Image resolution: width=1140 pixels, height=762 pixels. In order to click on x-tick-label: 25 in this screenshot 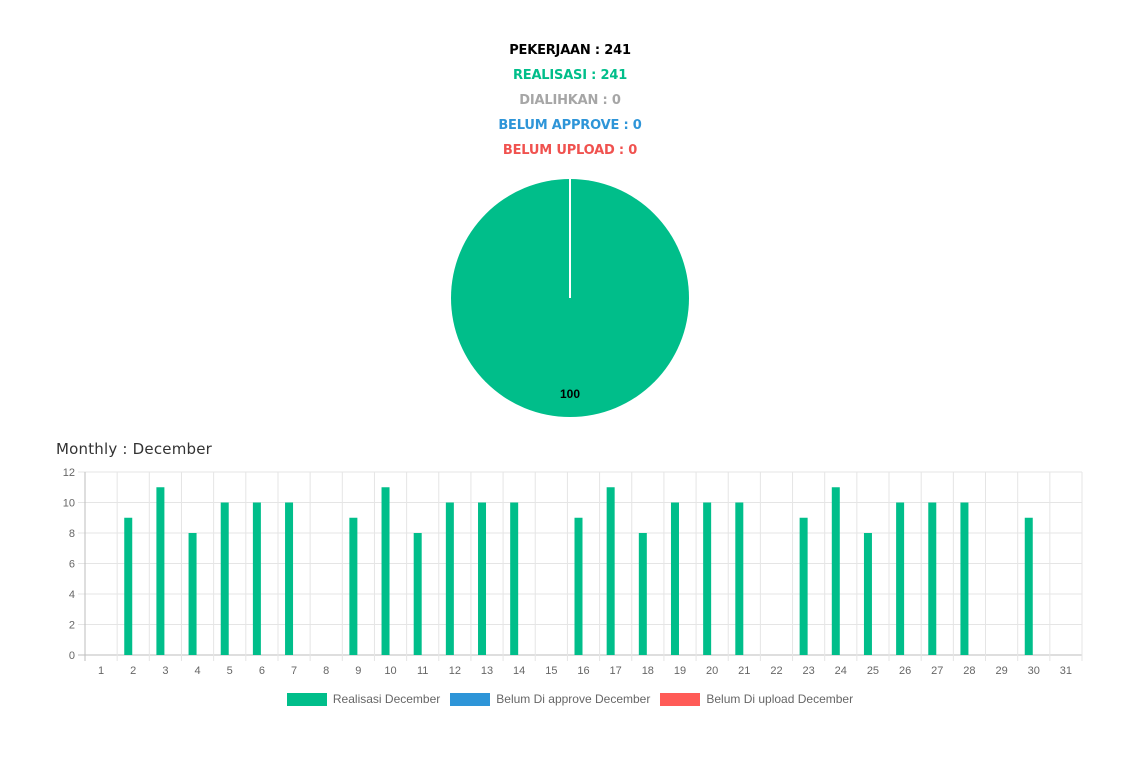, I will do `click(873, 671)`.